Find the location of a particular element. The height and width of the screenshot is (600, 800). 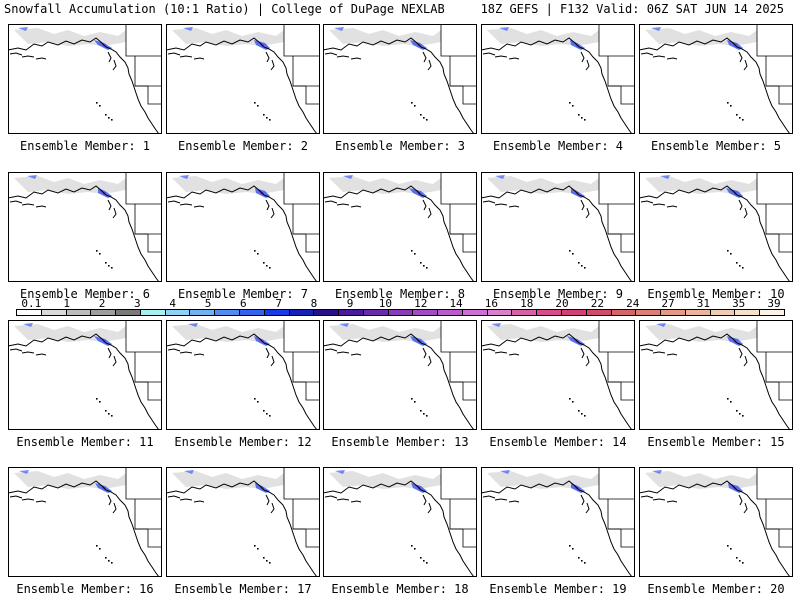

ensemble-member-label: Ensemble Member: 17 is located at coordinates (243, 589).